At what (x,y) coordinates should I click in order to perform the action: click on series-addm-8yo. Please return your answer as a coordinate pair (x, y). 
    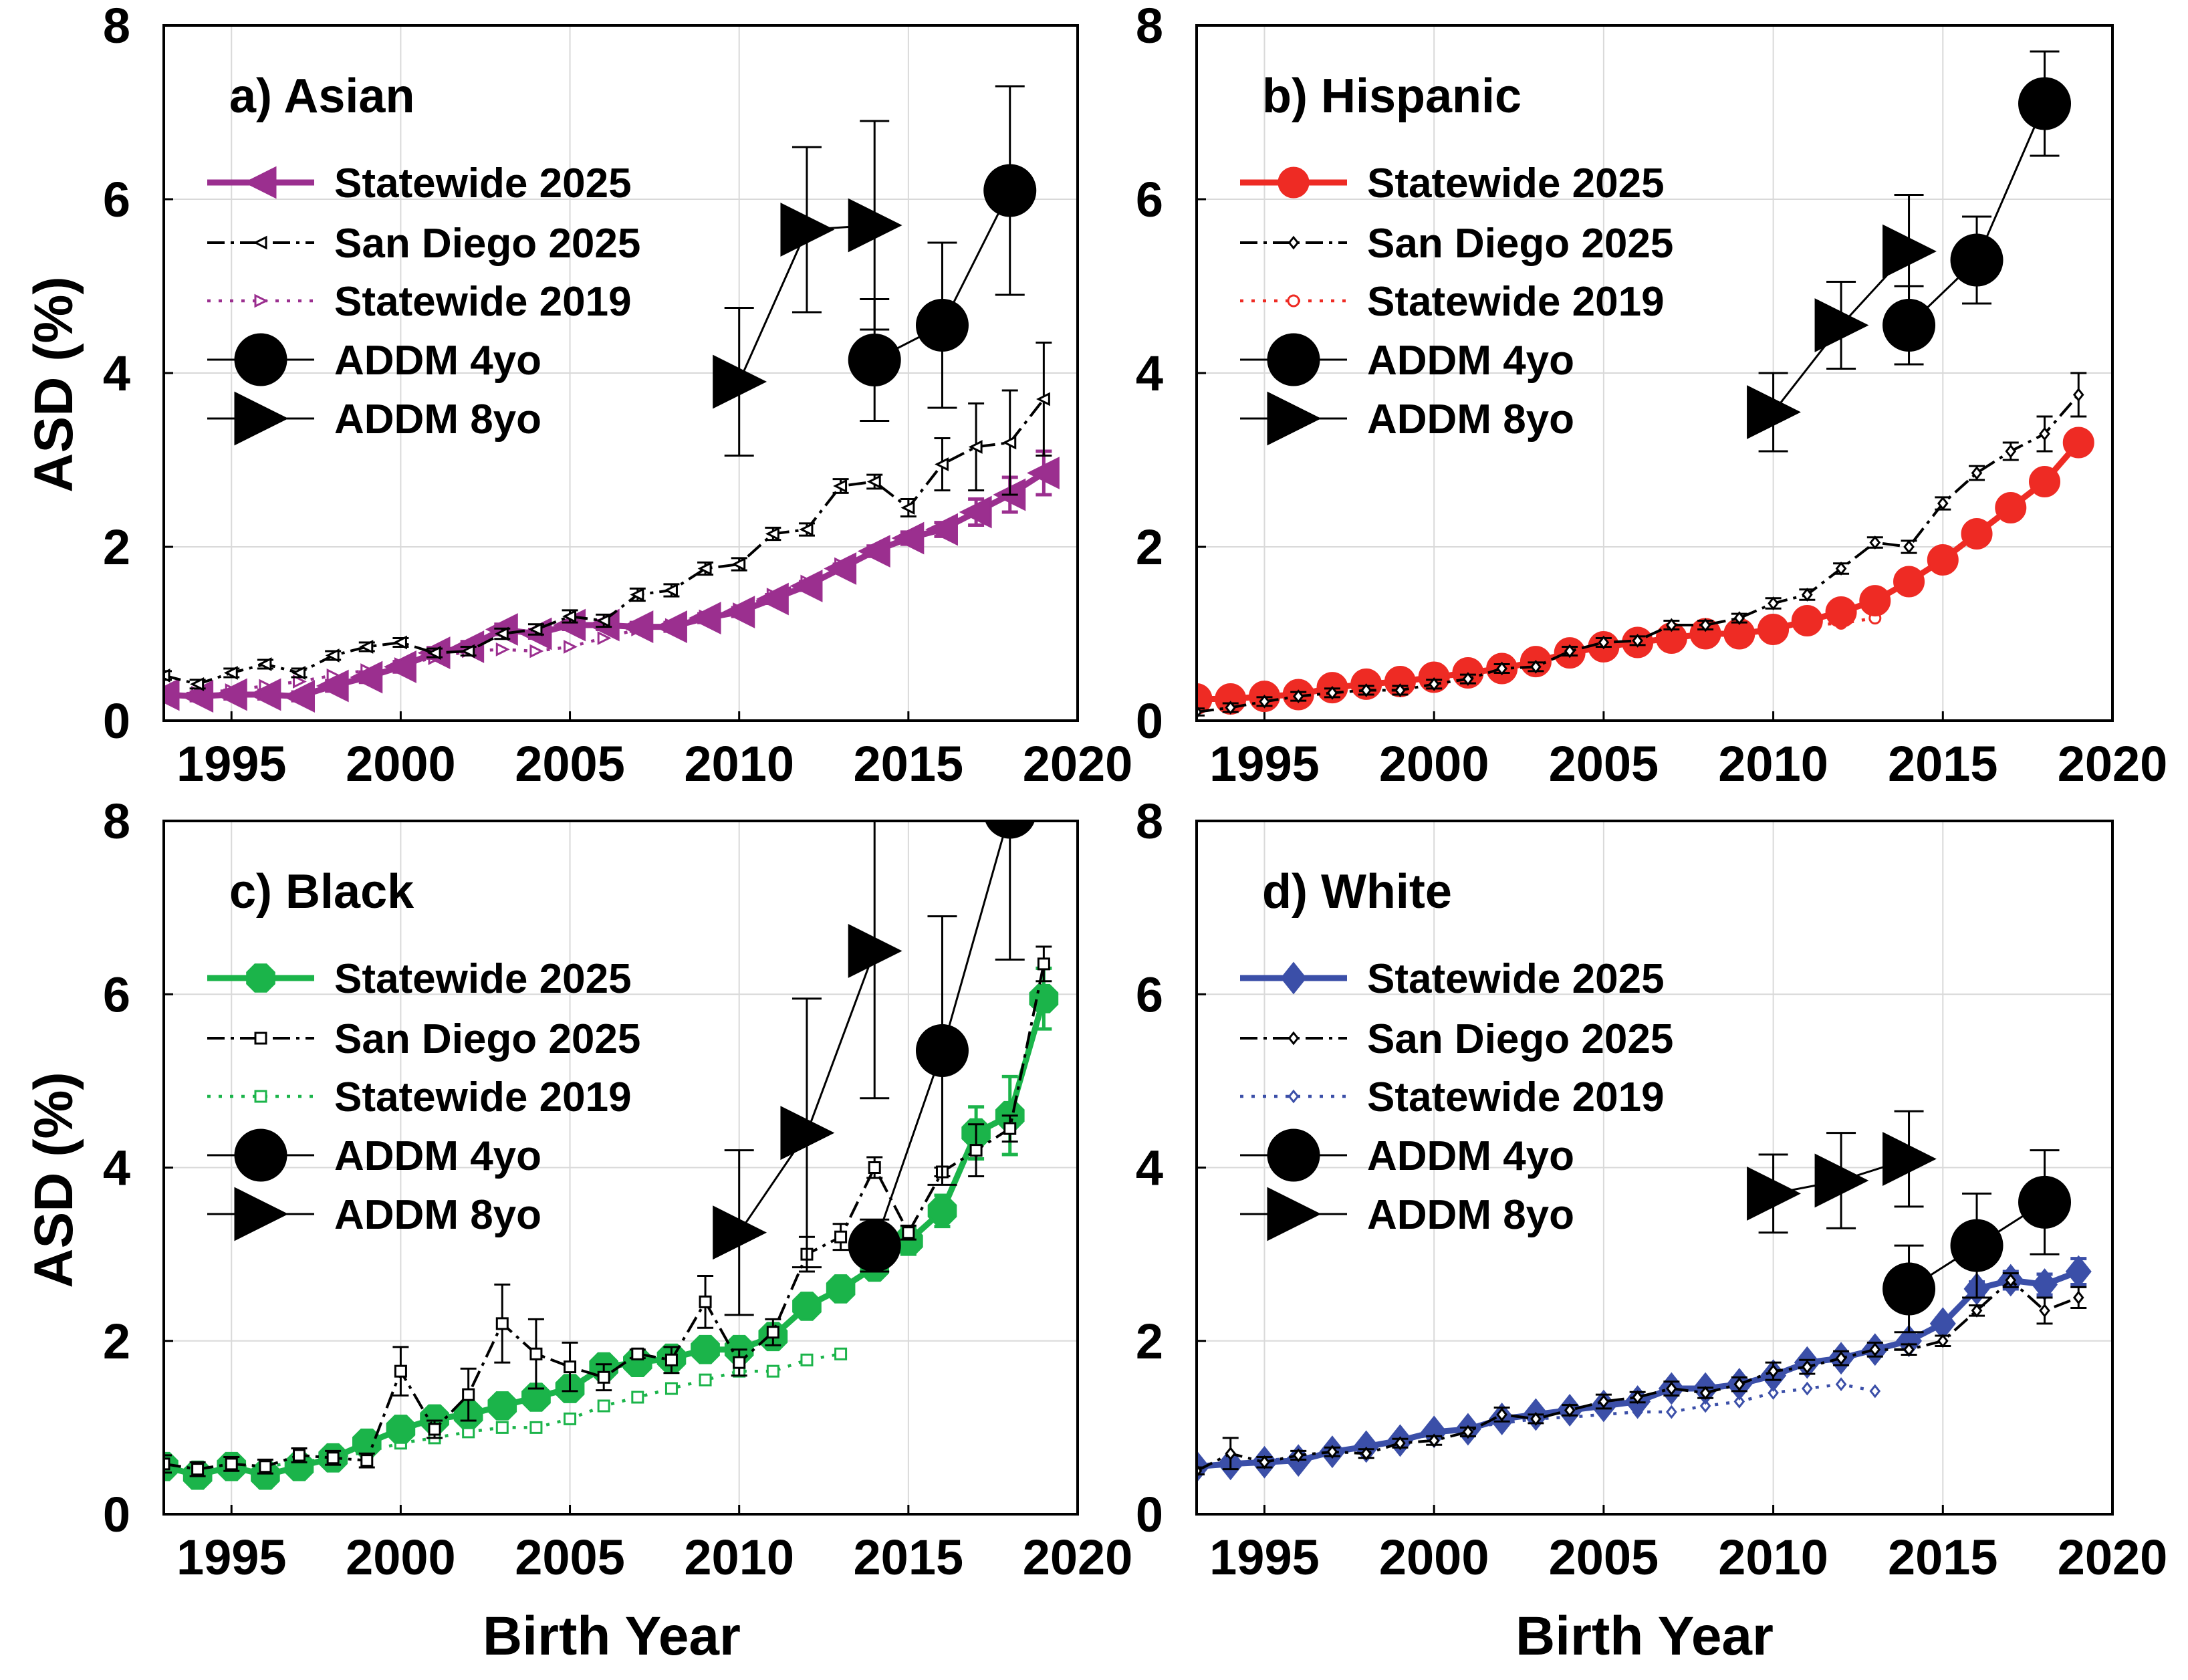
    Looking at the image, I should click on (1842, 1172).